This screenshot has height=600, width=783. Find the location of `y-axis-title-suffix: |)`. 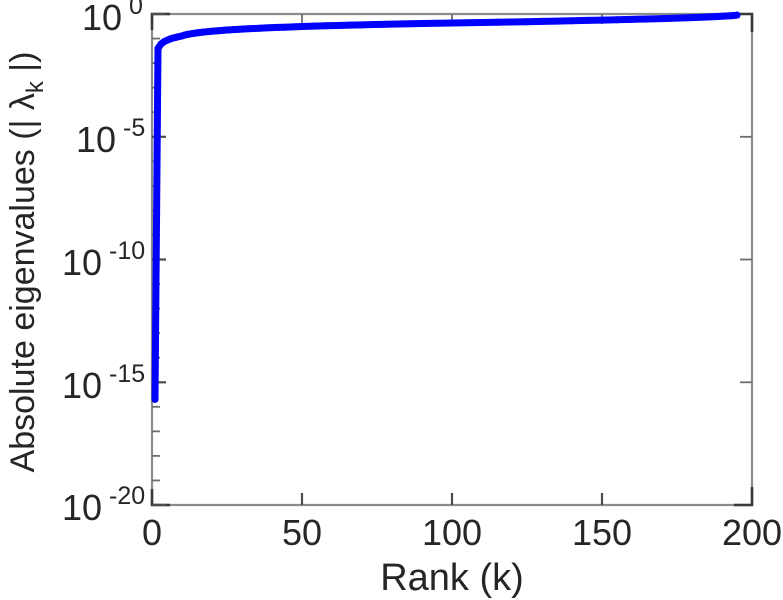

y-axis-title-suffix: |) is located at coordinates (23, 67).